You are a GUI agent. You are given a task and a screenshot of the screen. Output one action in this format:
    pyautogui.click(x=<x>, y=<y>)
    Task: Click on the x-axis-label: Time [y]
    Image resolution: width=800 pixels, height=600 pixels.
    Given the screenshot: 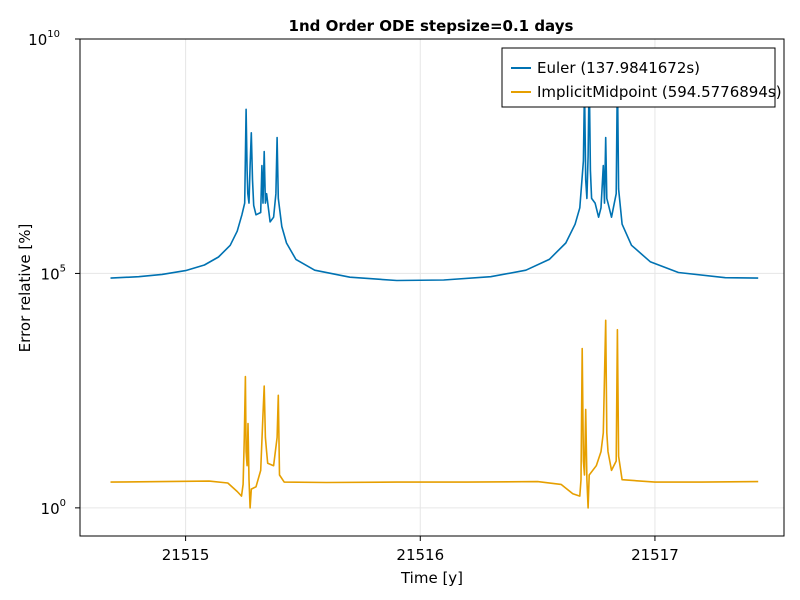 What is the action you would take?
    pyautogui.click(x=431, y=578)
    